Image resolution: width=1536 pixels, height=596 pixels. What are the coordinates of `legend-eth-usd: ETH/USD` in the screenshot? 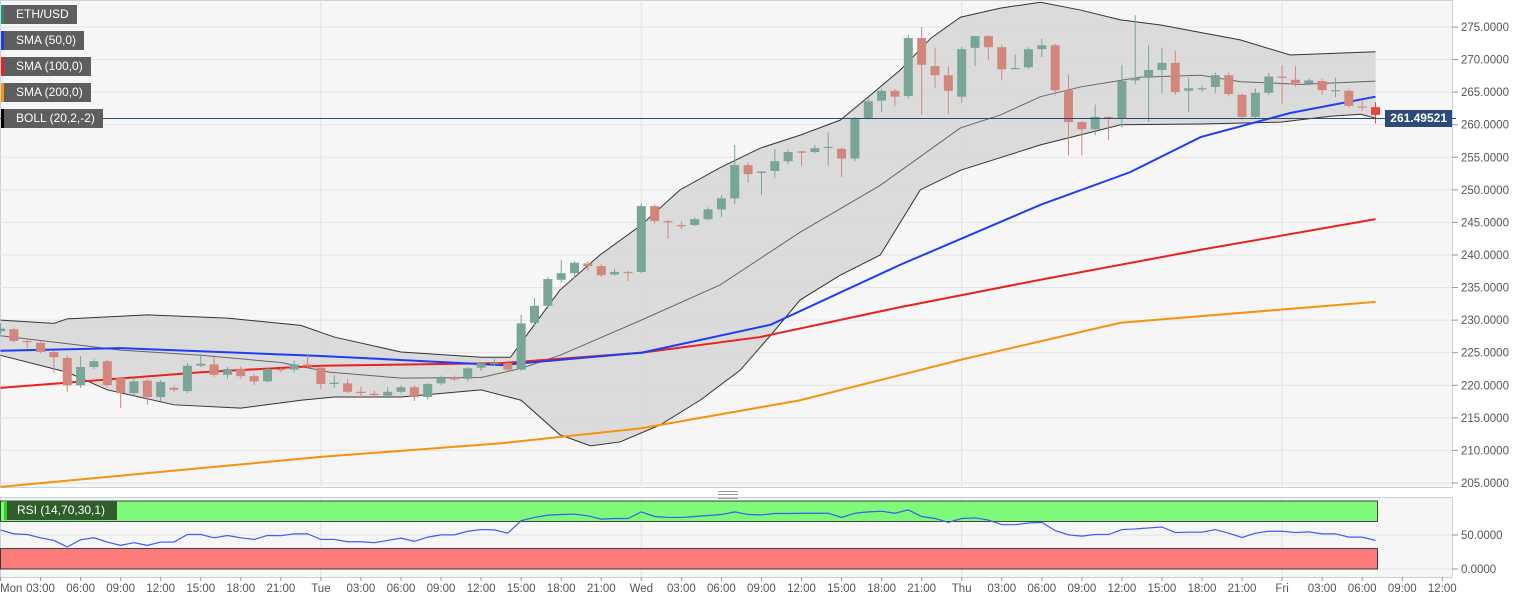 It's located at (39, 14).